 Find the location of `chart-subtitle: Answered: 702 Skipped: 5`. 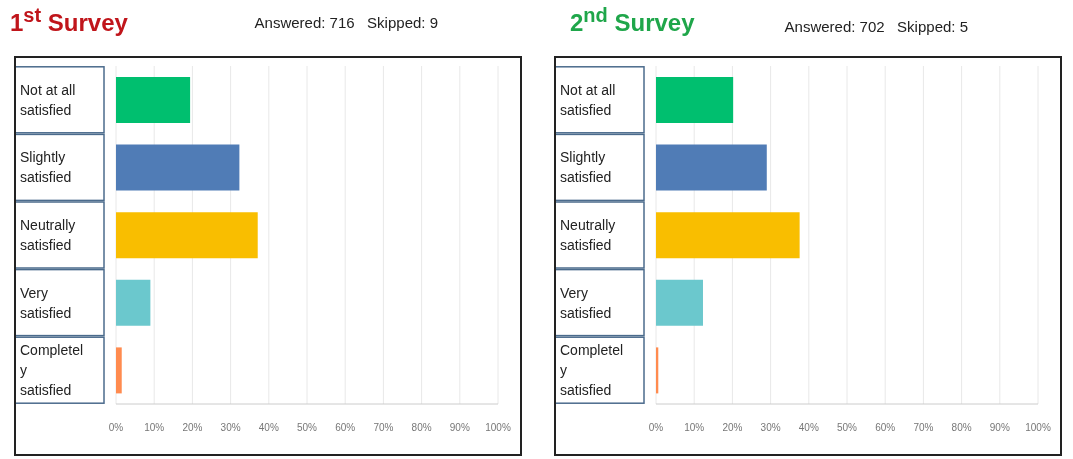

chart-subtitle: Answered: 702 Skipped: 5 is located at coordinates (875, 26).